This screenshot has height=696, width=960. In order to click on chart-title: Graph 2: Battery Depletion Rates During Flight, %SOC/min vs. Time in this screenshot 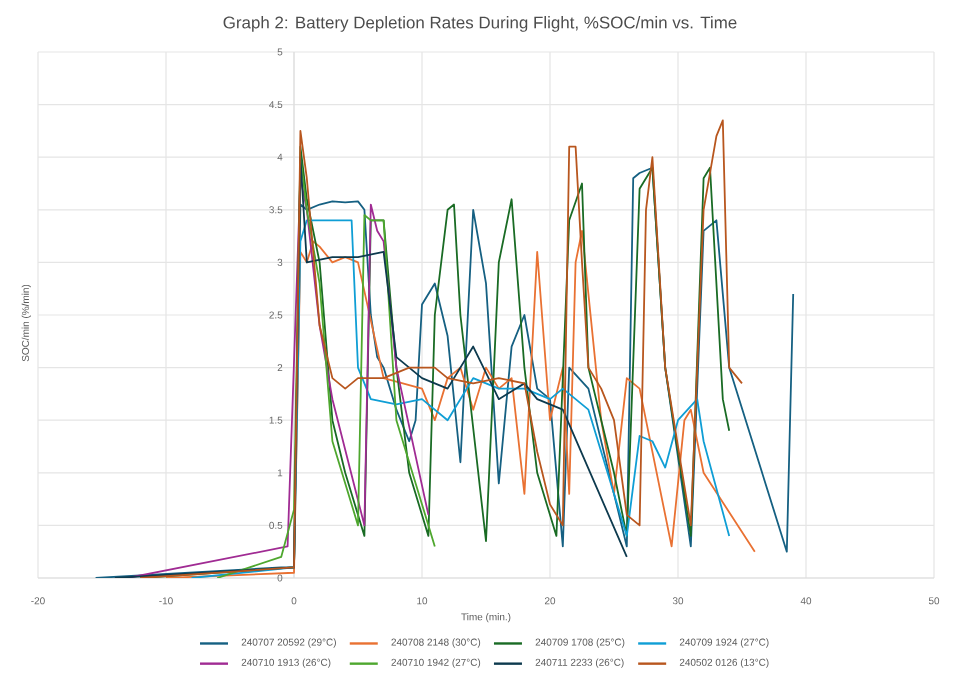, I will do `click(480, 24)`.